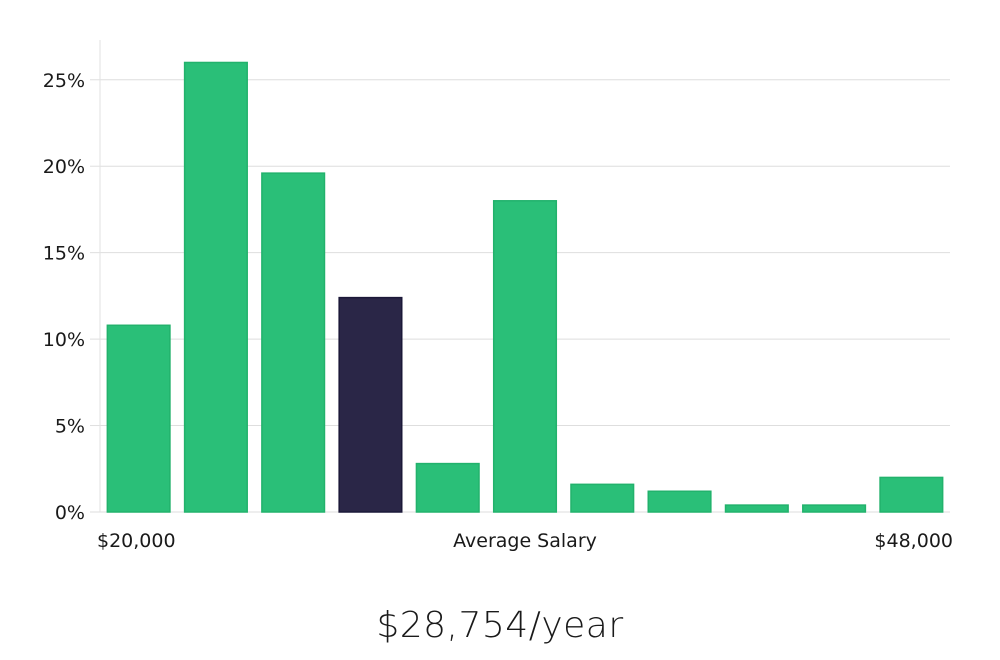 The height and width of the screenshot is (660, 1000). I want to click on x-label-max: $48,000, so click(913, 541).